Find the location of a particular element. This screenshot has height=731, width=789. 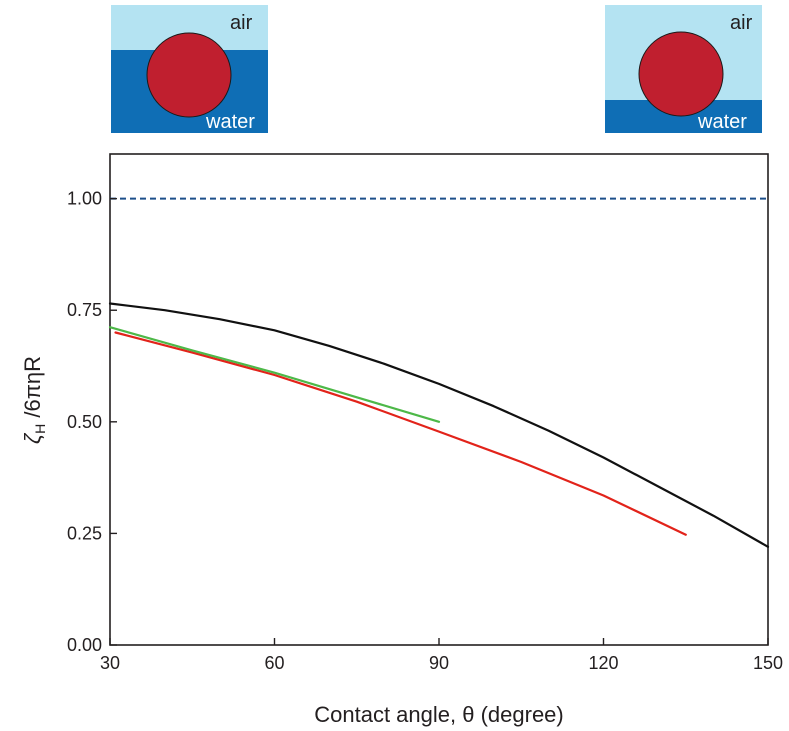

inset-left-particle is located at coordinates (189, 75).